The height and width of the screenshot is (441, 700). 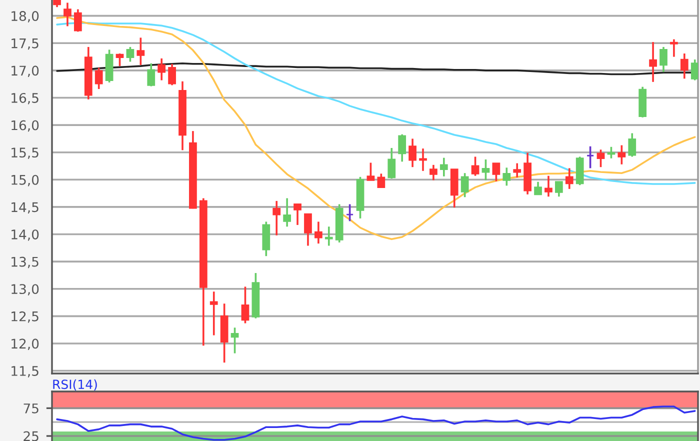 What do you see at coordinates (25, 344) in the screenshot?
I see `y-tick-label: 12,0` at bounding box center [25, 344].